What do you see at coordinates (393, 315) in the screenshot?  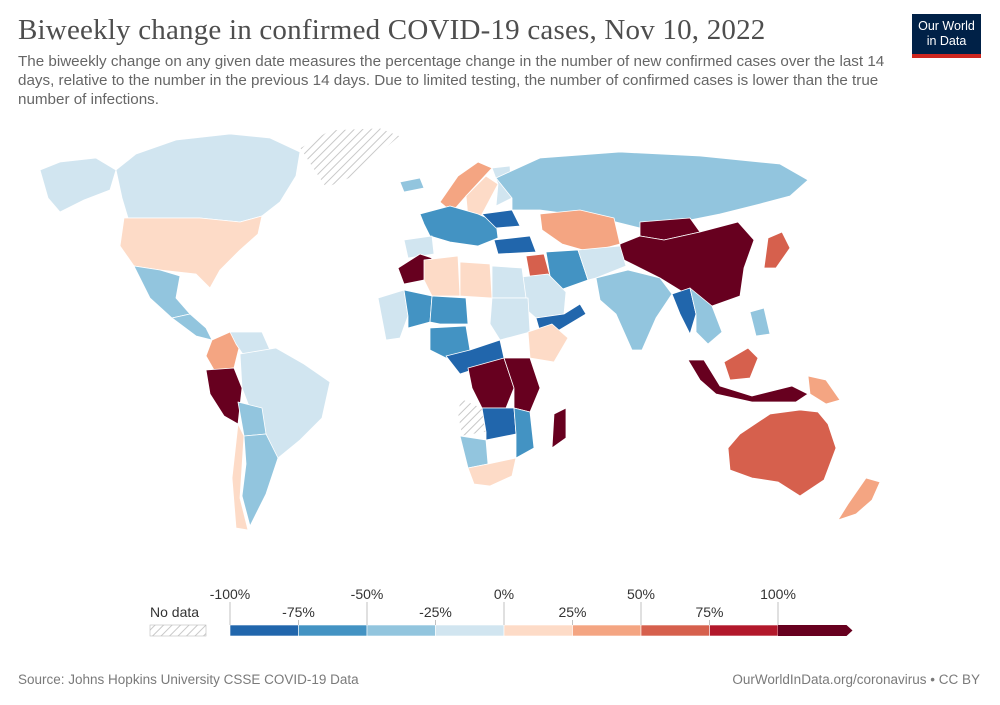 I see `region-west-africa` at bounding box center [393, 315].